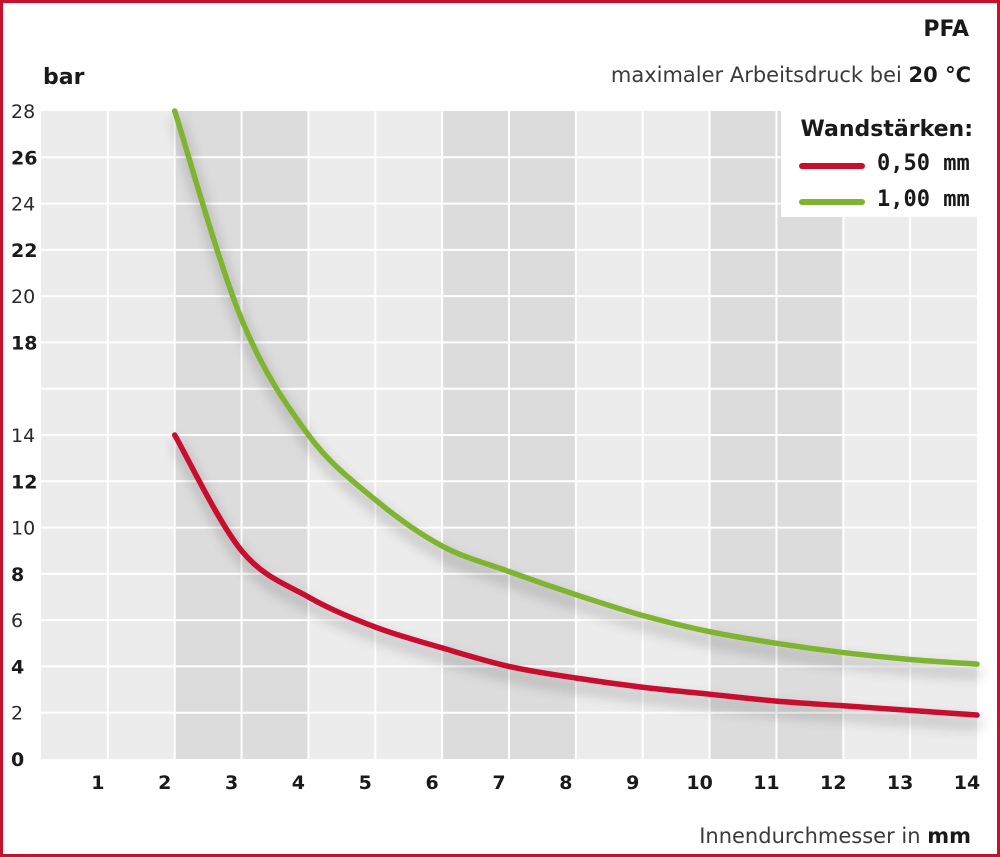 Image resolution: width=1000 pixels, height=857 pixels. I want to click on legend-swatch-green, so click(832, 202).